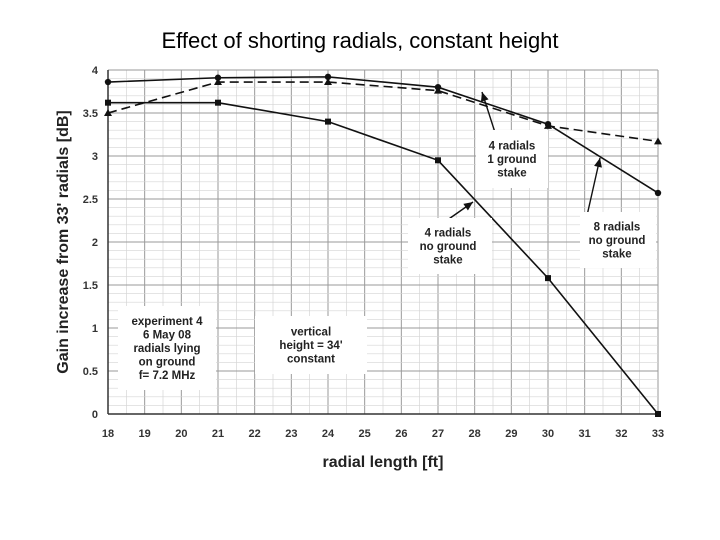 The height and width of the screenshot is (540, 720). Describe the element at coordinates (90, 372) in the screenshot. I see `y-tick-label: 0.5` at that location.